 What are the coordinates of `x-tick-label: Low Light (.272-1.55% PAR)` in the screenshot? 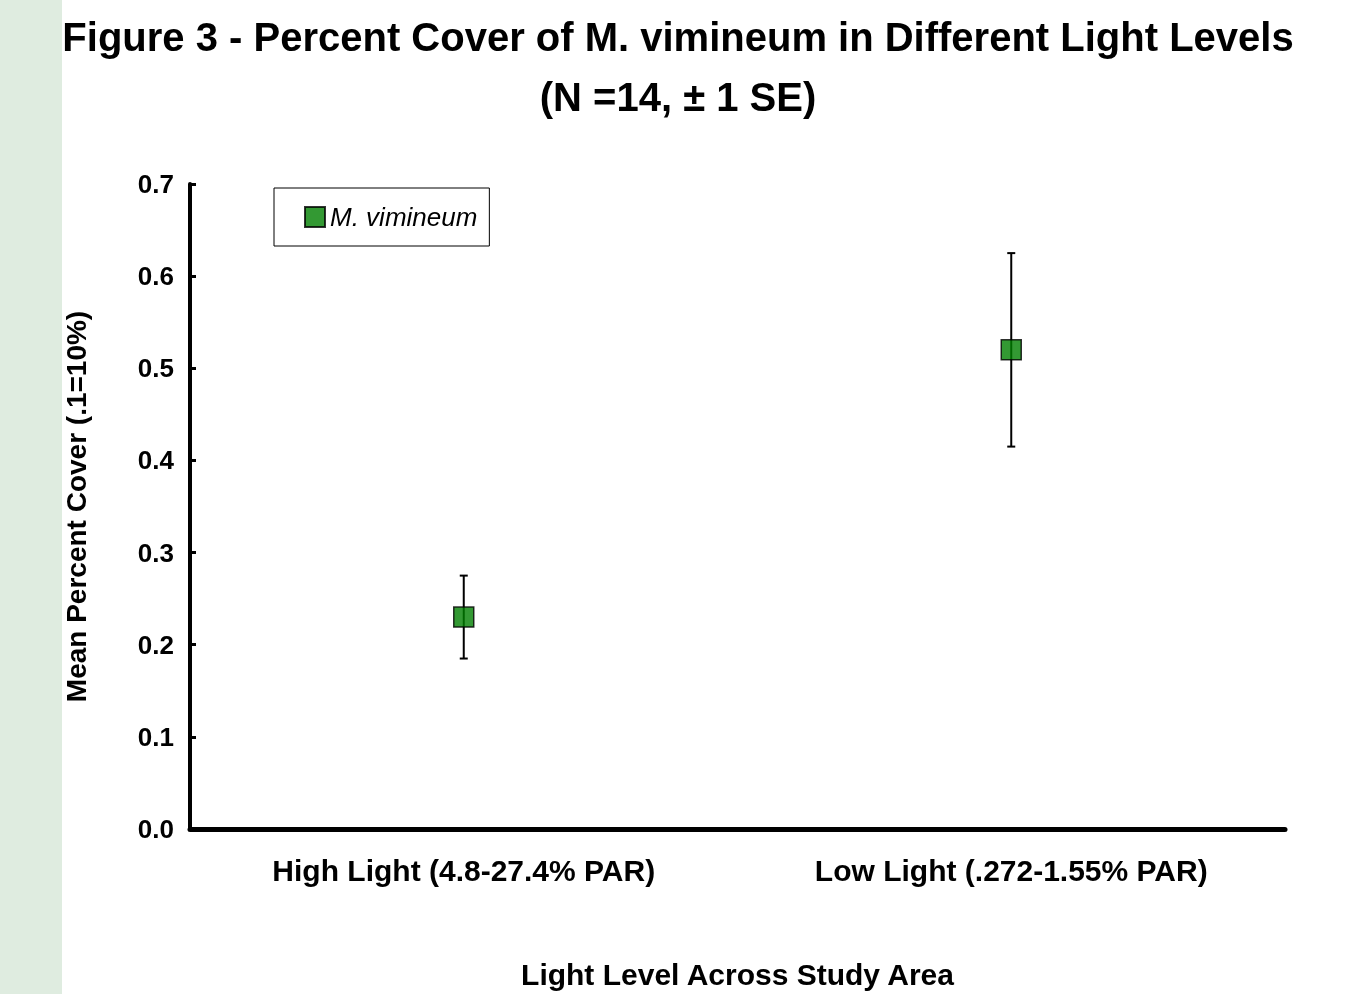 It's located at (1011, 870).